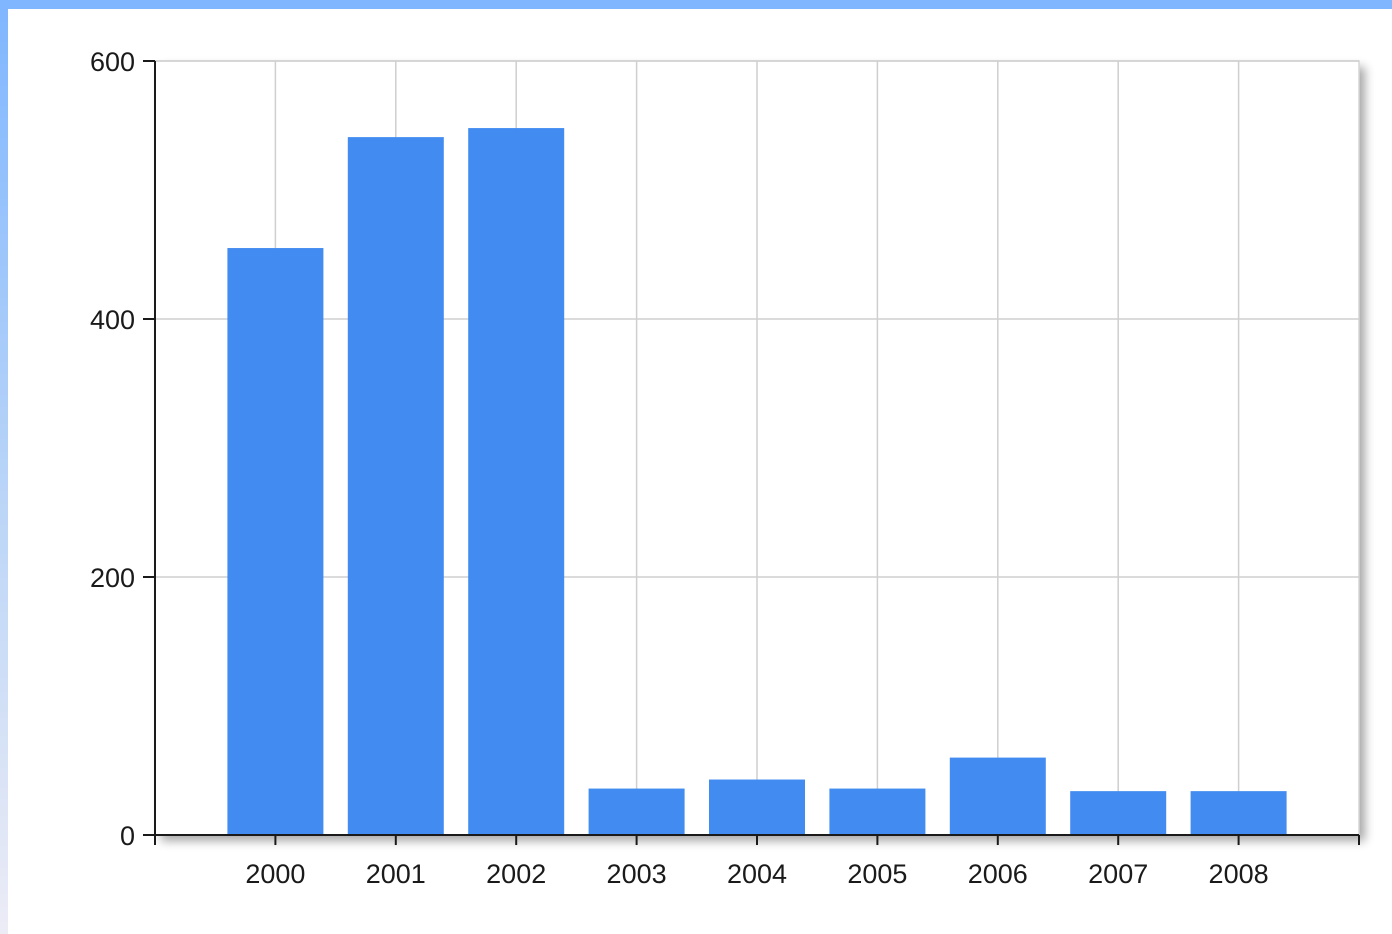  What do you see at coordinates (997, 796) in the screenshot?
I see `bar-2006` at bounding box center [997, 796].